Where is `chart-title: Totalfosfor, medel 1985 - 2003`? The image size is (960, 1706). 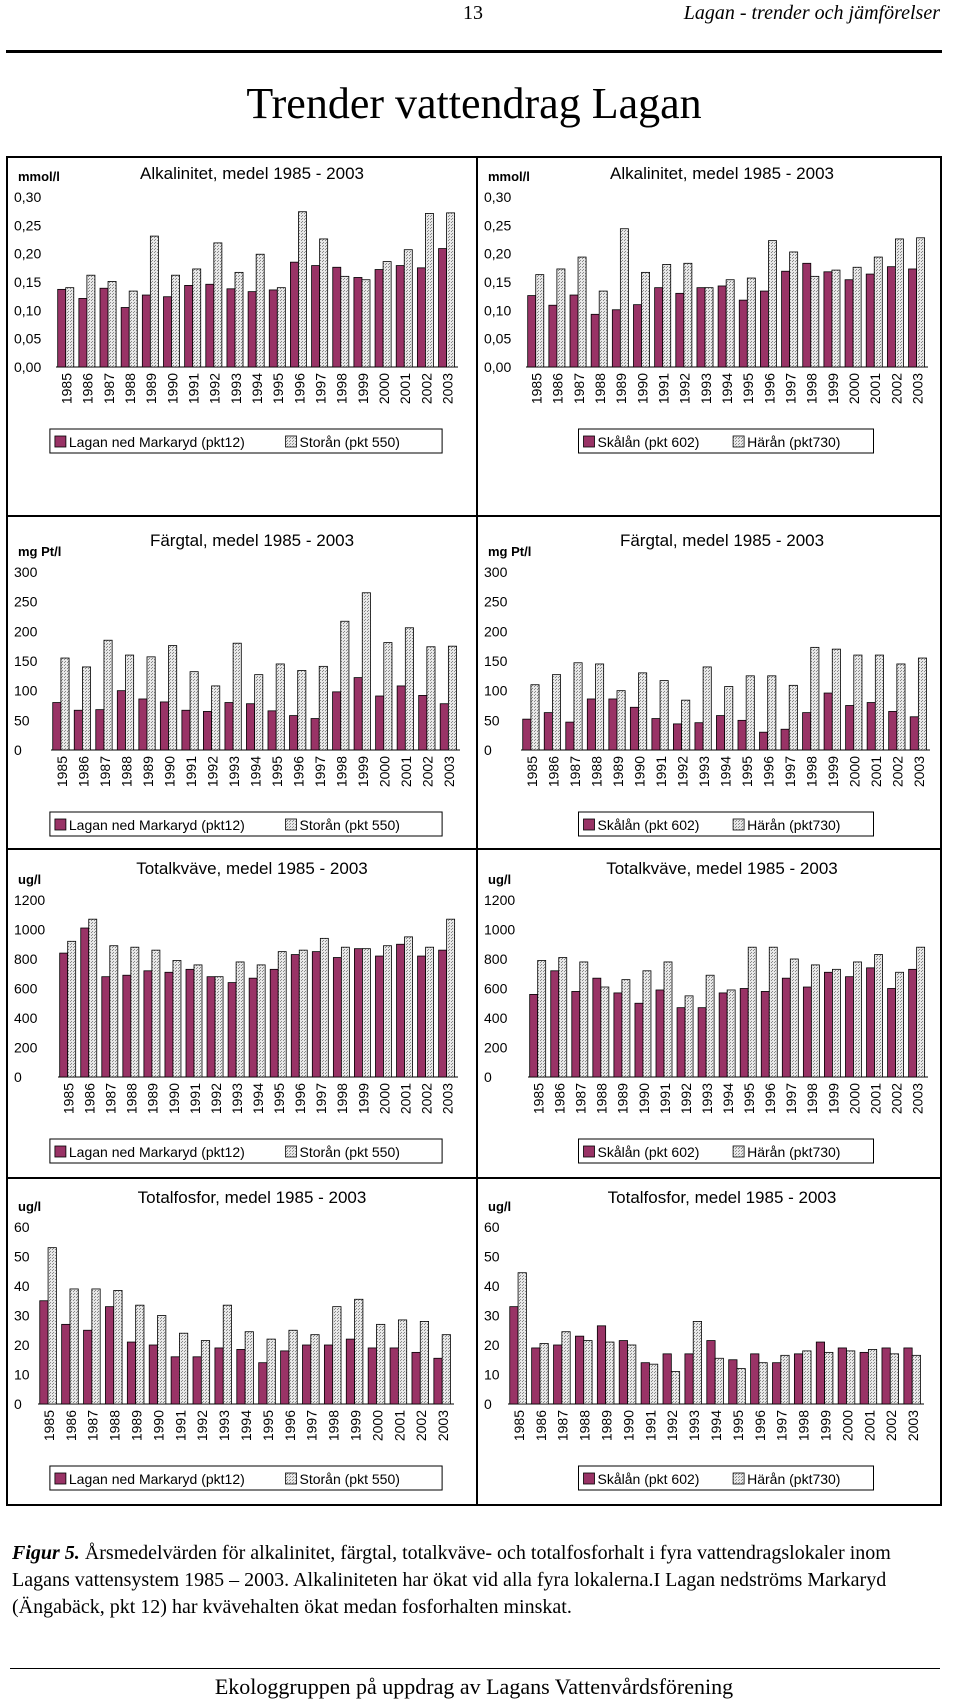
chart-title: Totalfosfor, medel 1985 - 2003 is located at coordinates (252, 1197).